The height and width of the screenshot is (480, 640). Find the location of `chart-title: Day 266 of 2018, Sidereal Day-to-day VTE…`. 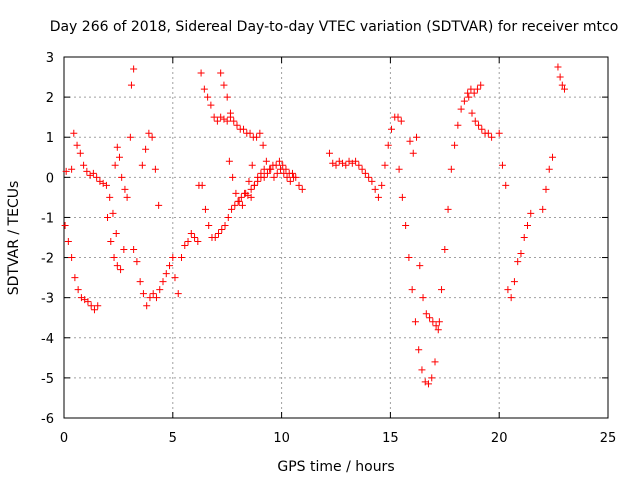

chart-title: Day 266 of 2018, Sidereal Day-to-day VTE… is located at coordinates (334, 27).